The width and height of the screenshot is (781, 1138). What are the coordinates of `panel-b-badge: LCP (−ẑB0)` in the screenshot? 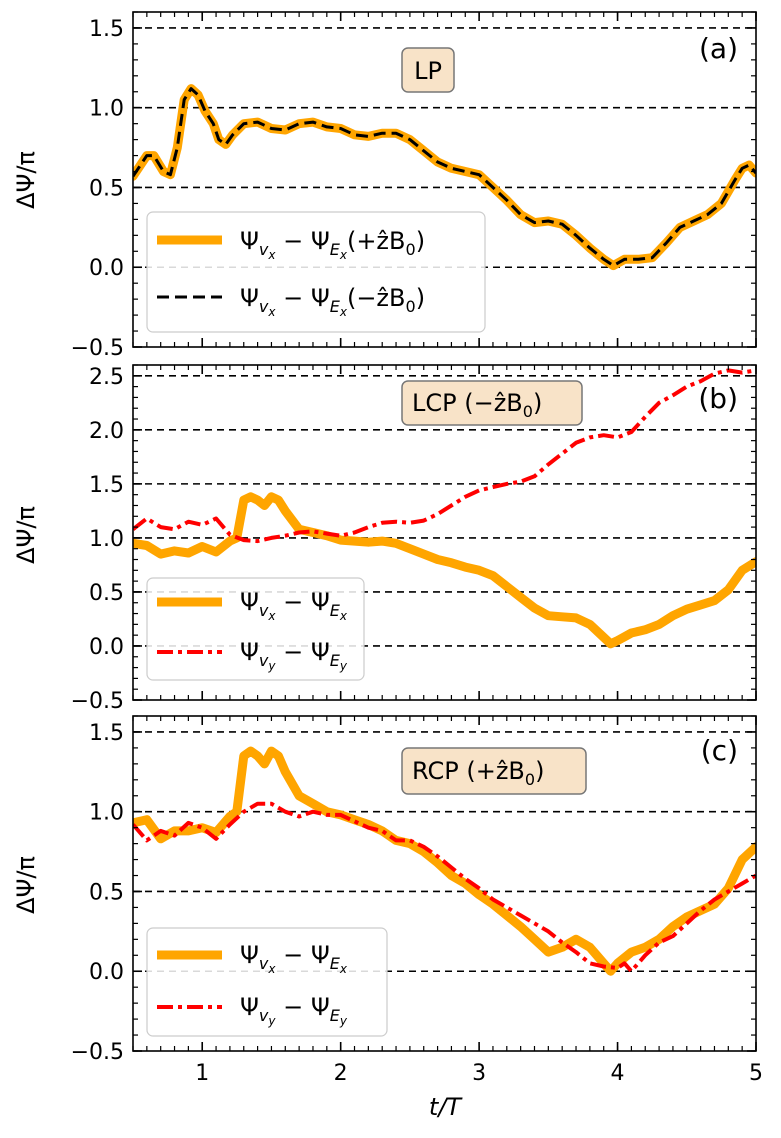 It's located at (492, 403).